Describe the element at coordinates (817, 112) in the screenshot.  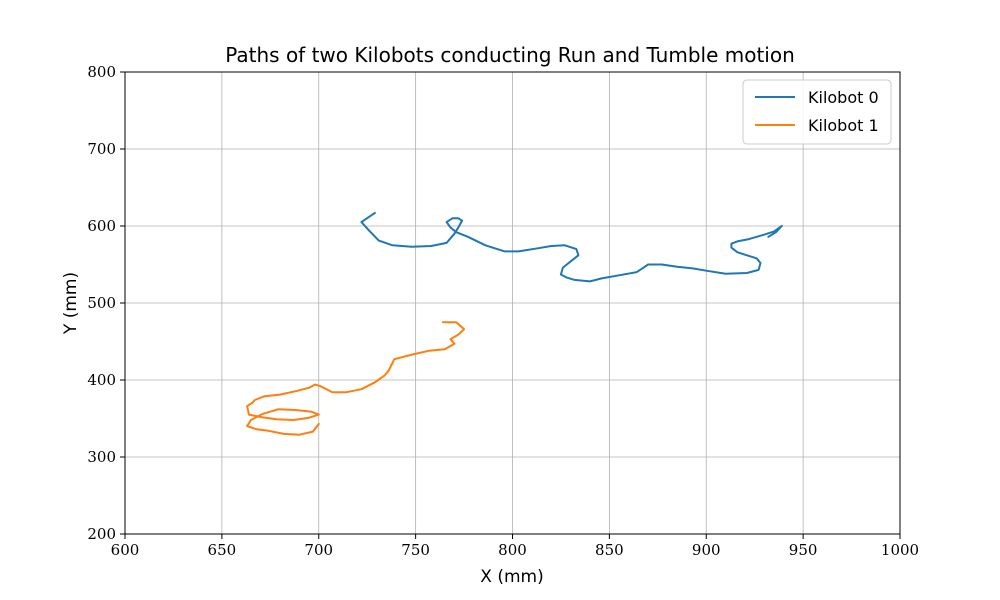
I see `legend: Kilobot 0 Kilobot 1` at that location.